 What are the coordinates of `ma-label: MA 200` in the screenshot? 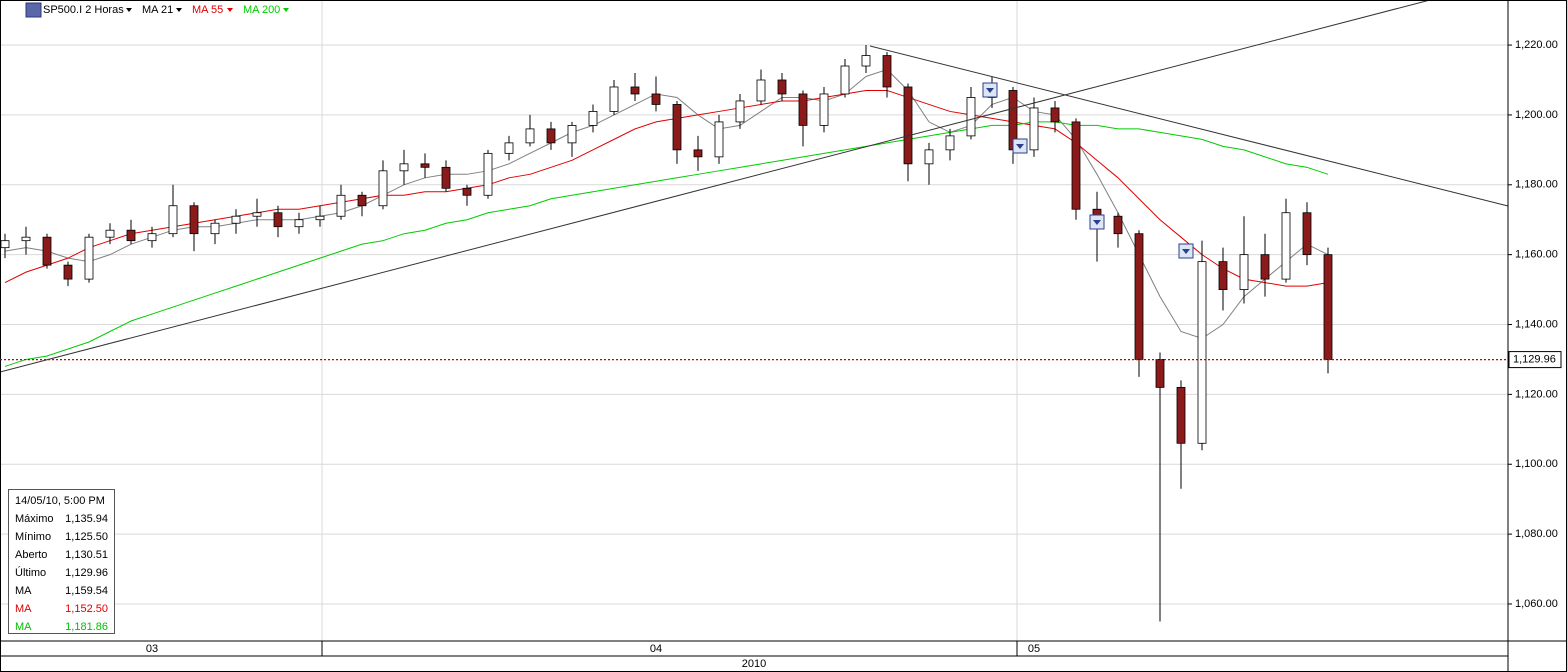 It's located at (261, 10).